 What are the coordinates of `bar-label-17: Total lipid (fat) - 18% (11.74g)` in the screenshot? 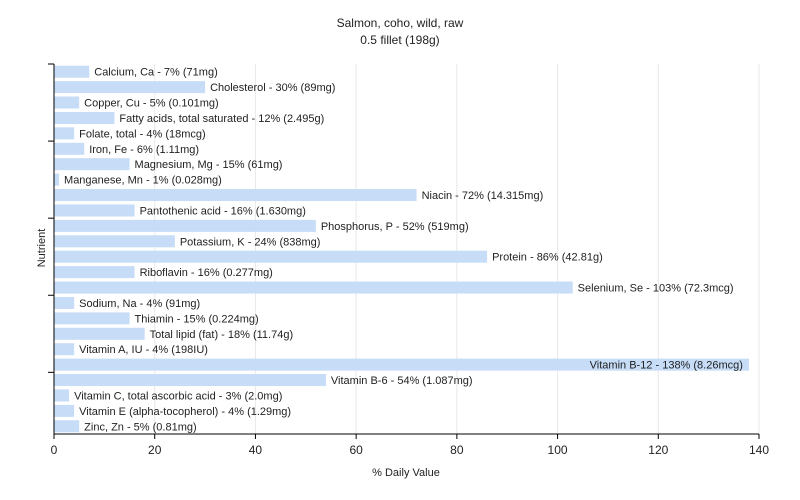 It's located at (221, 335).